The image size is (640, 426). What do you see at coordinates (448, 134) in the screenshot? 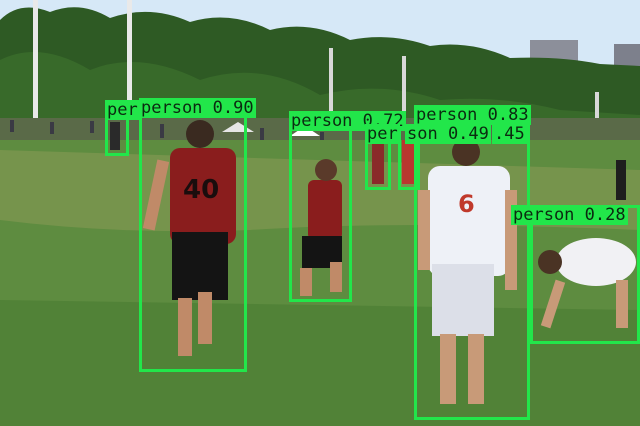
I see `detection-label-5: son 0.49` at bounding box center [448, 134].